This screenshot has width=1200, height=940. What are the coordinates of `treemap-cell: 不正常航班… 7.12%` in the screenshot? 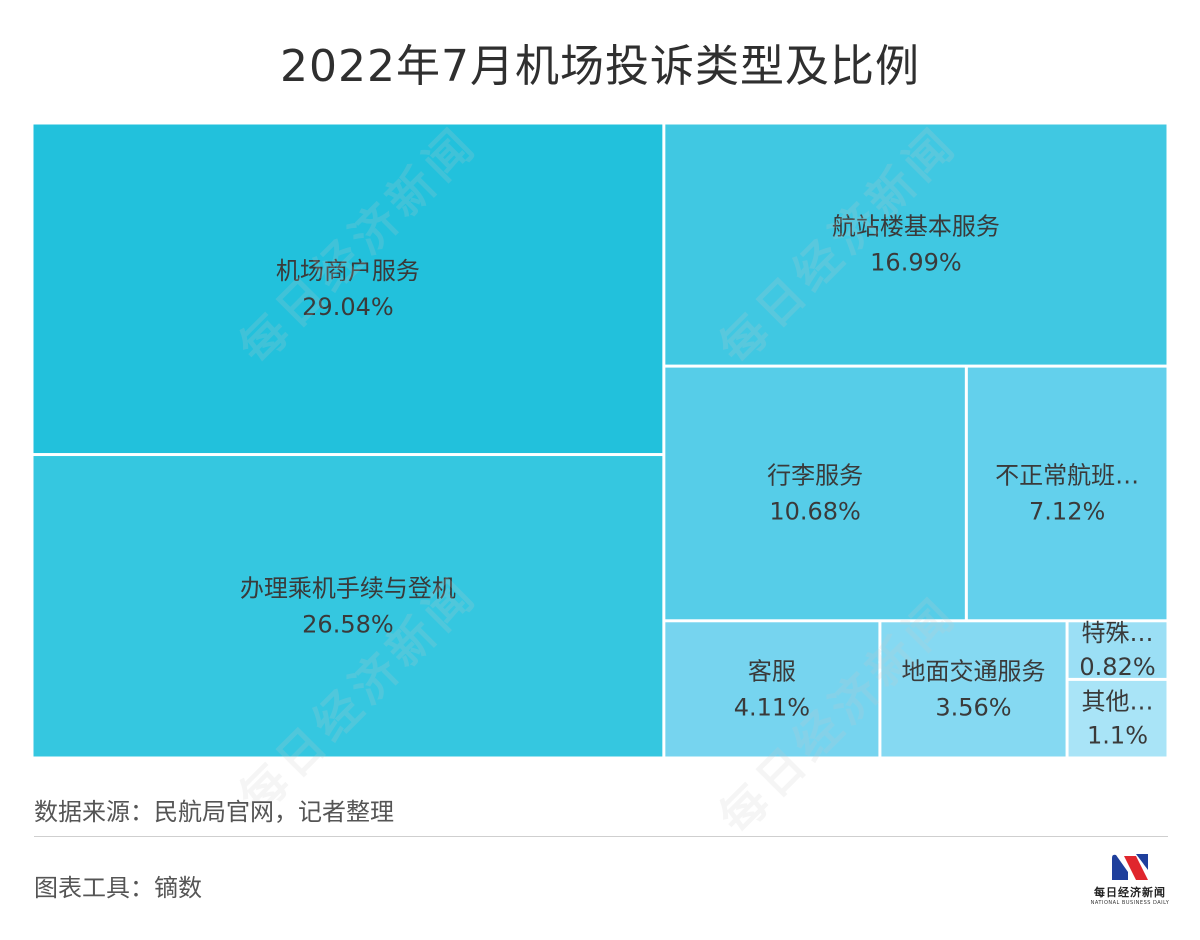 It's located at (1067, 493).